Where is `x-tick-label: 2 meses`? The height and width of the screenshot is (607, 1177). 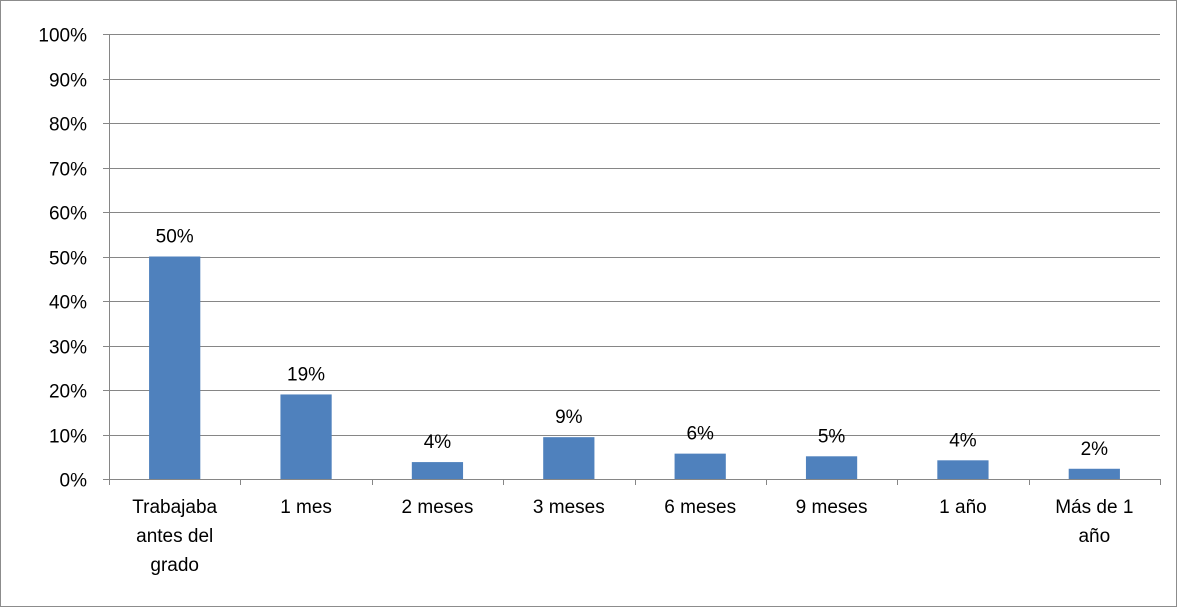
x-tick-label: 2 meses is located at coordinates (438, 507).